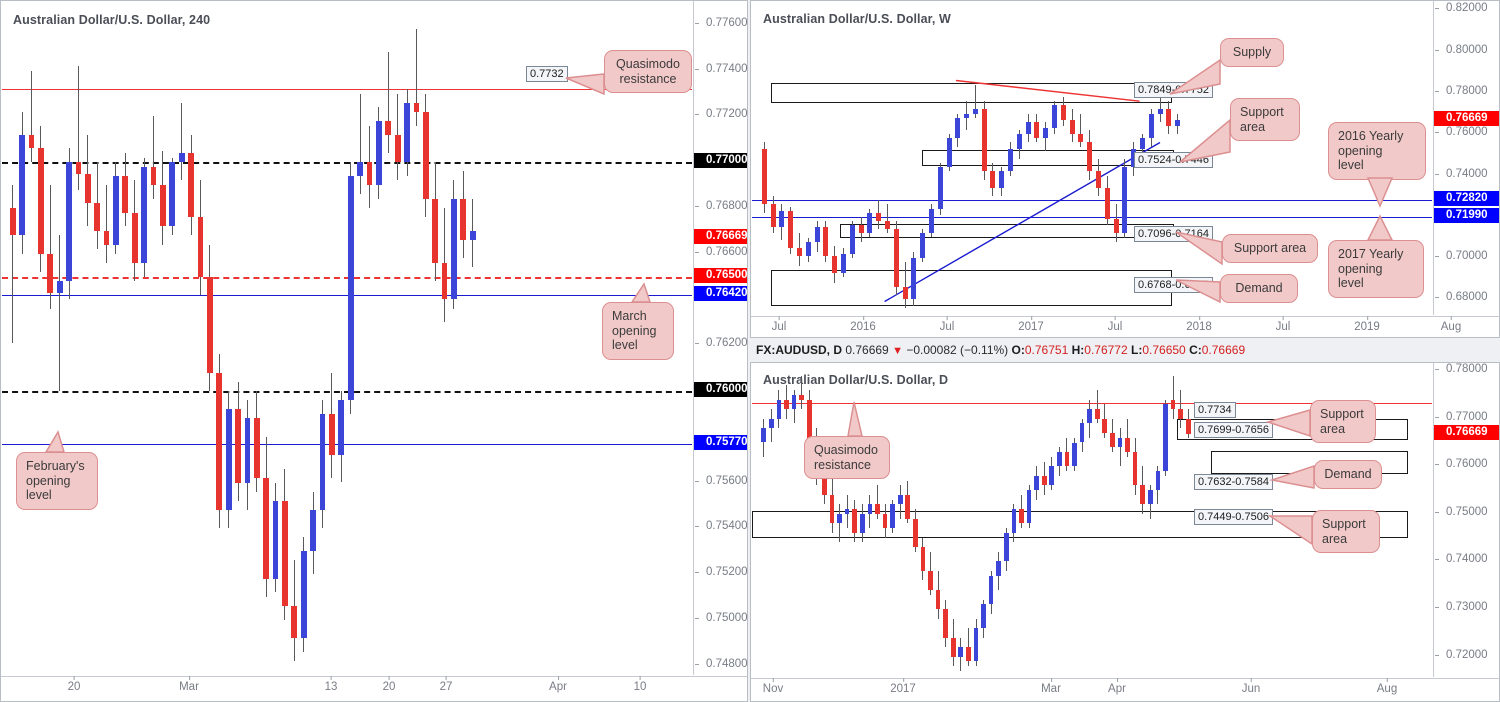  Describe the element at coordinates (720, 389) in the screenshot. I see `current-price-tag: 0.76000` at that location.